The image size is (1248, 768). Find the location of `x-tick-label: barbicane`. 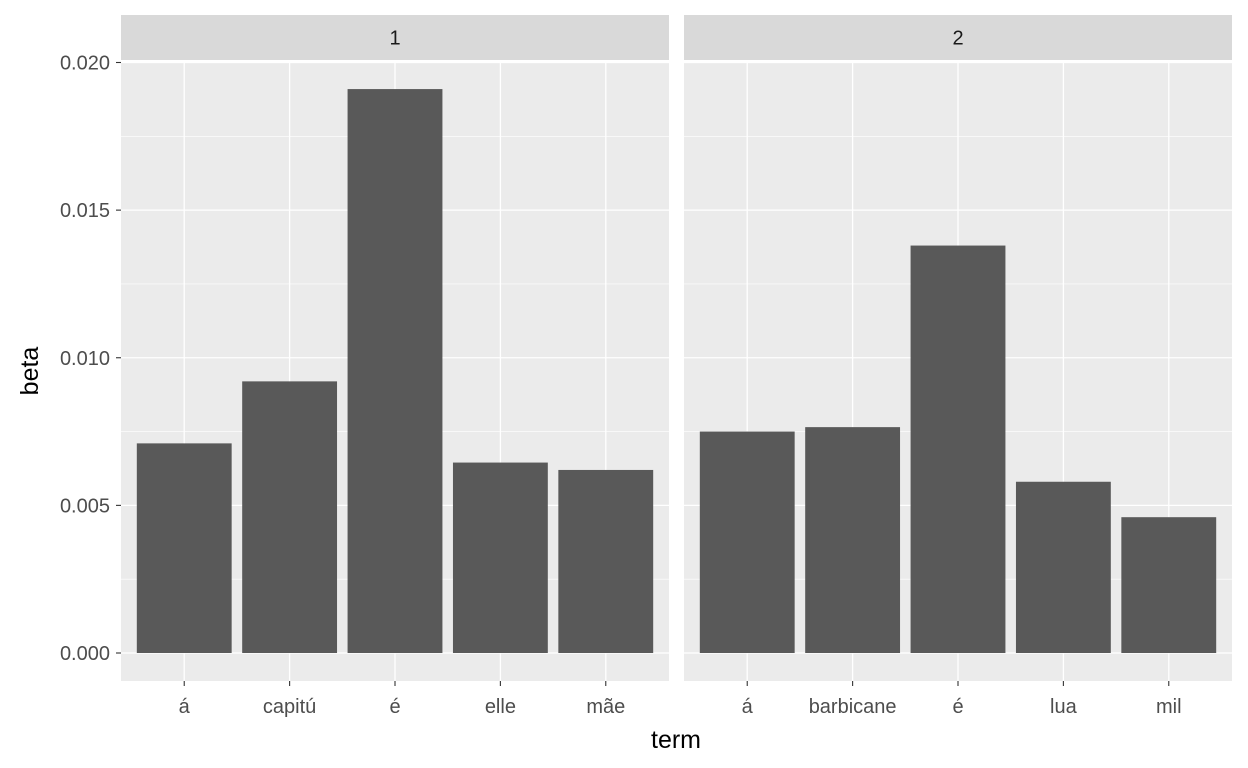

x-tick-label: barbicane is located at coordinates (853, 707).